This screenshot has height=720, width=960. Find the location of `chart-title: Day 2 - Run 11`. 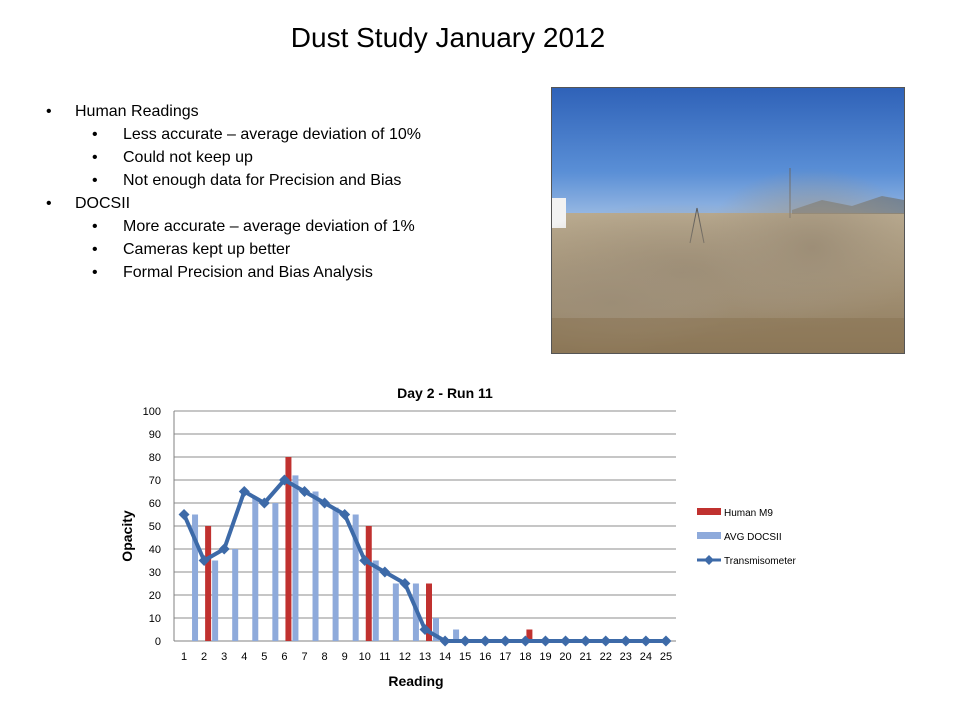

chart-title: Day 2 - Run 11 is located at coordinates (445, 393).